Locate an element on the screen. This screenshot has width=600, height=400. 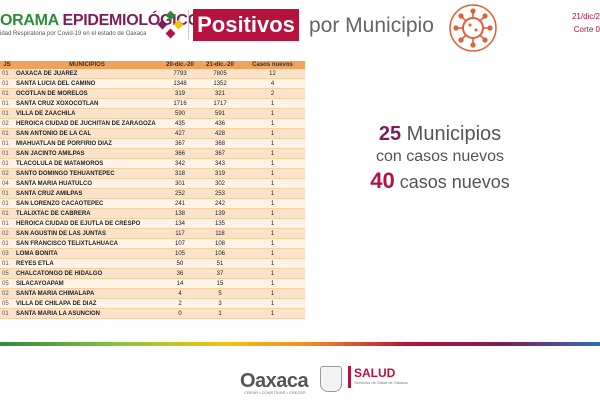
cell-curr-count: 3 is located at coordinates (220, 303).